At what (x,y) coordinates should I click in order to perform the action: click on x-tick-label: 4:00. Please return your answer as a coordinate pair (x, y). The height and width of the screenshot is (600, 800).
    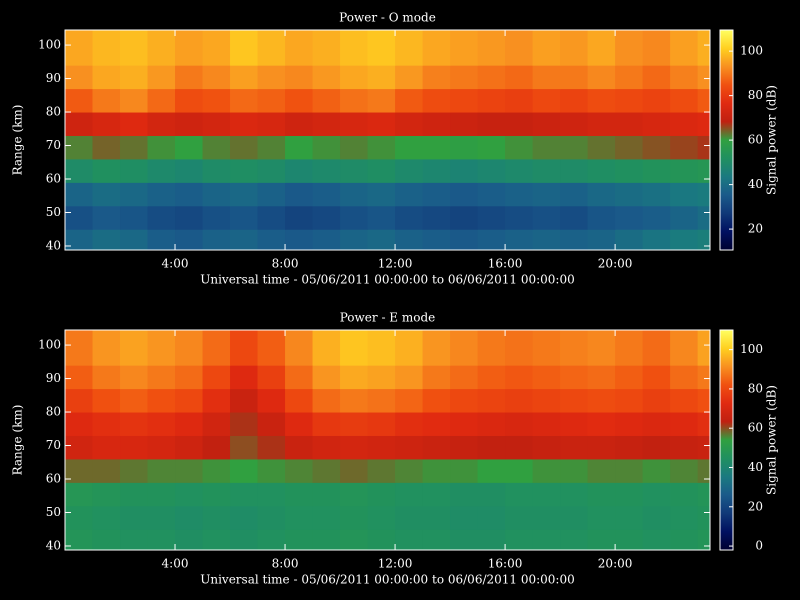
    Looking at the image, I should click on (175, 564).